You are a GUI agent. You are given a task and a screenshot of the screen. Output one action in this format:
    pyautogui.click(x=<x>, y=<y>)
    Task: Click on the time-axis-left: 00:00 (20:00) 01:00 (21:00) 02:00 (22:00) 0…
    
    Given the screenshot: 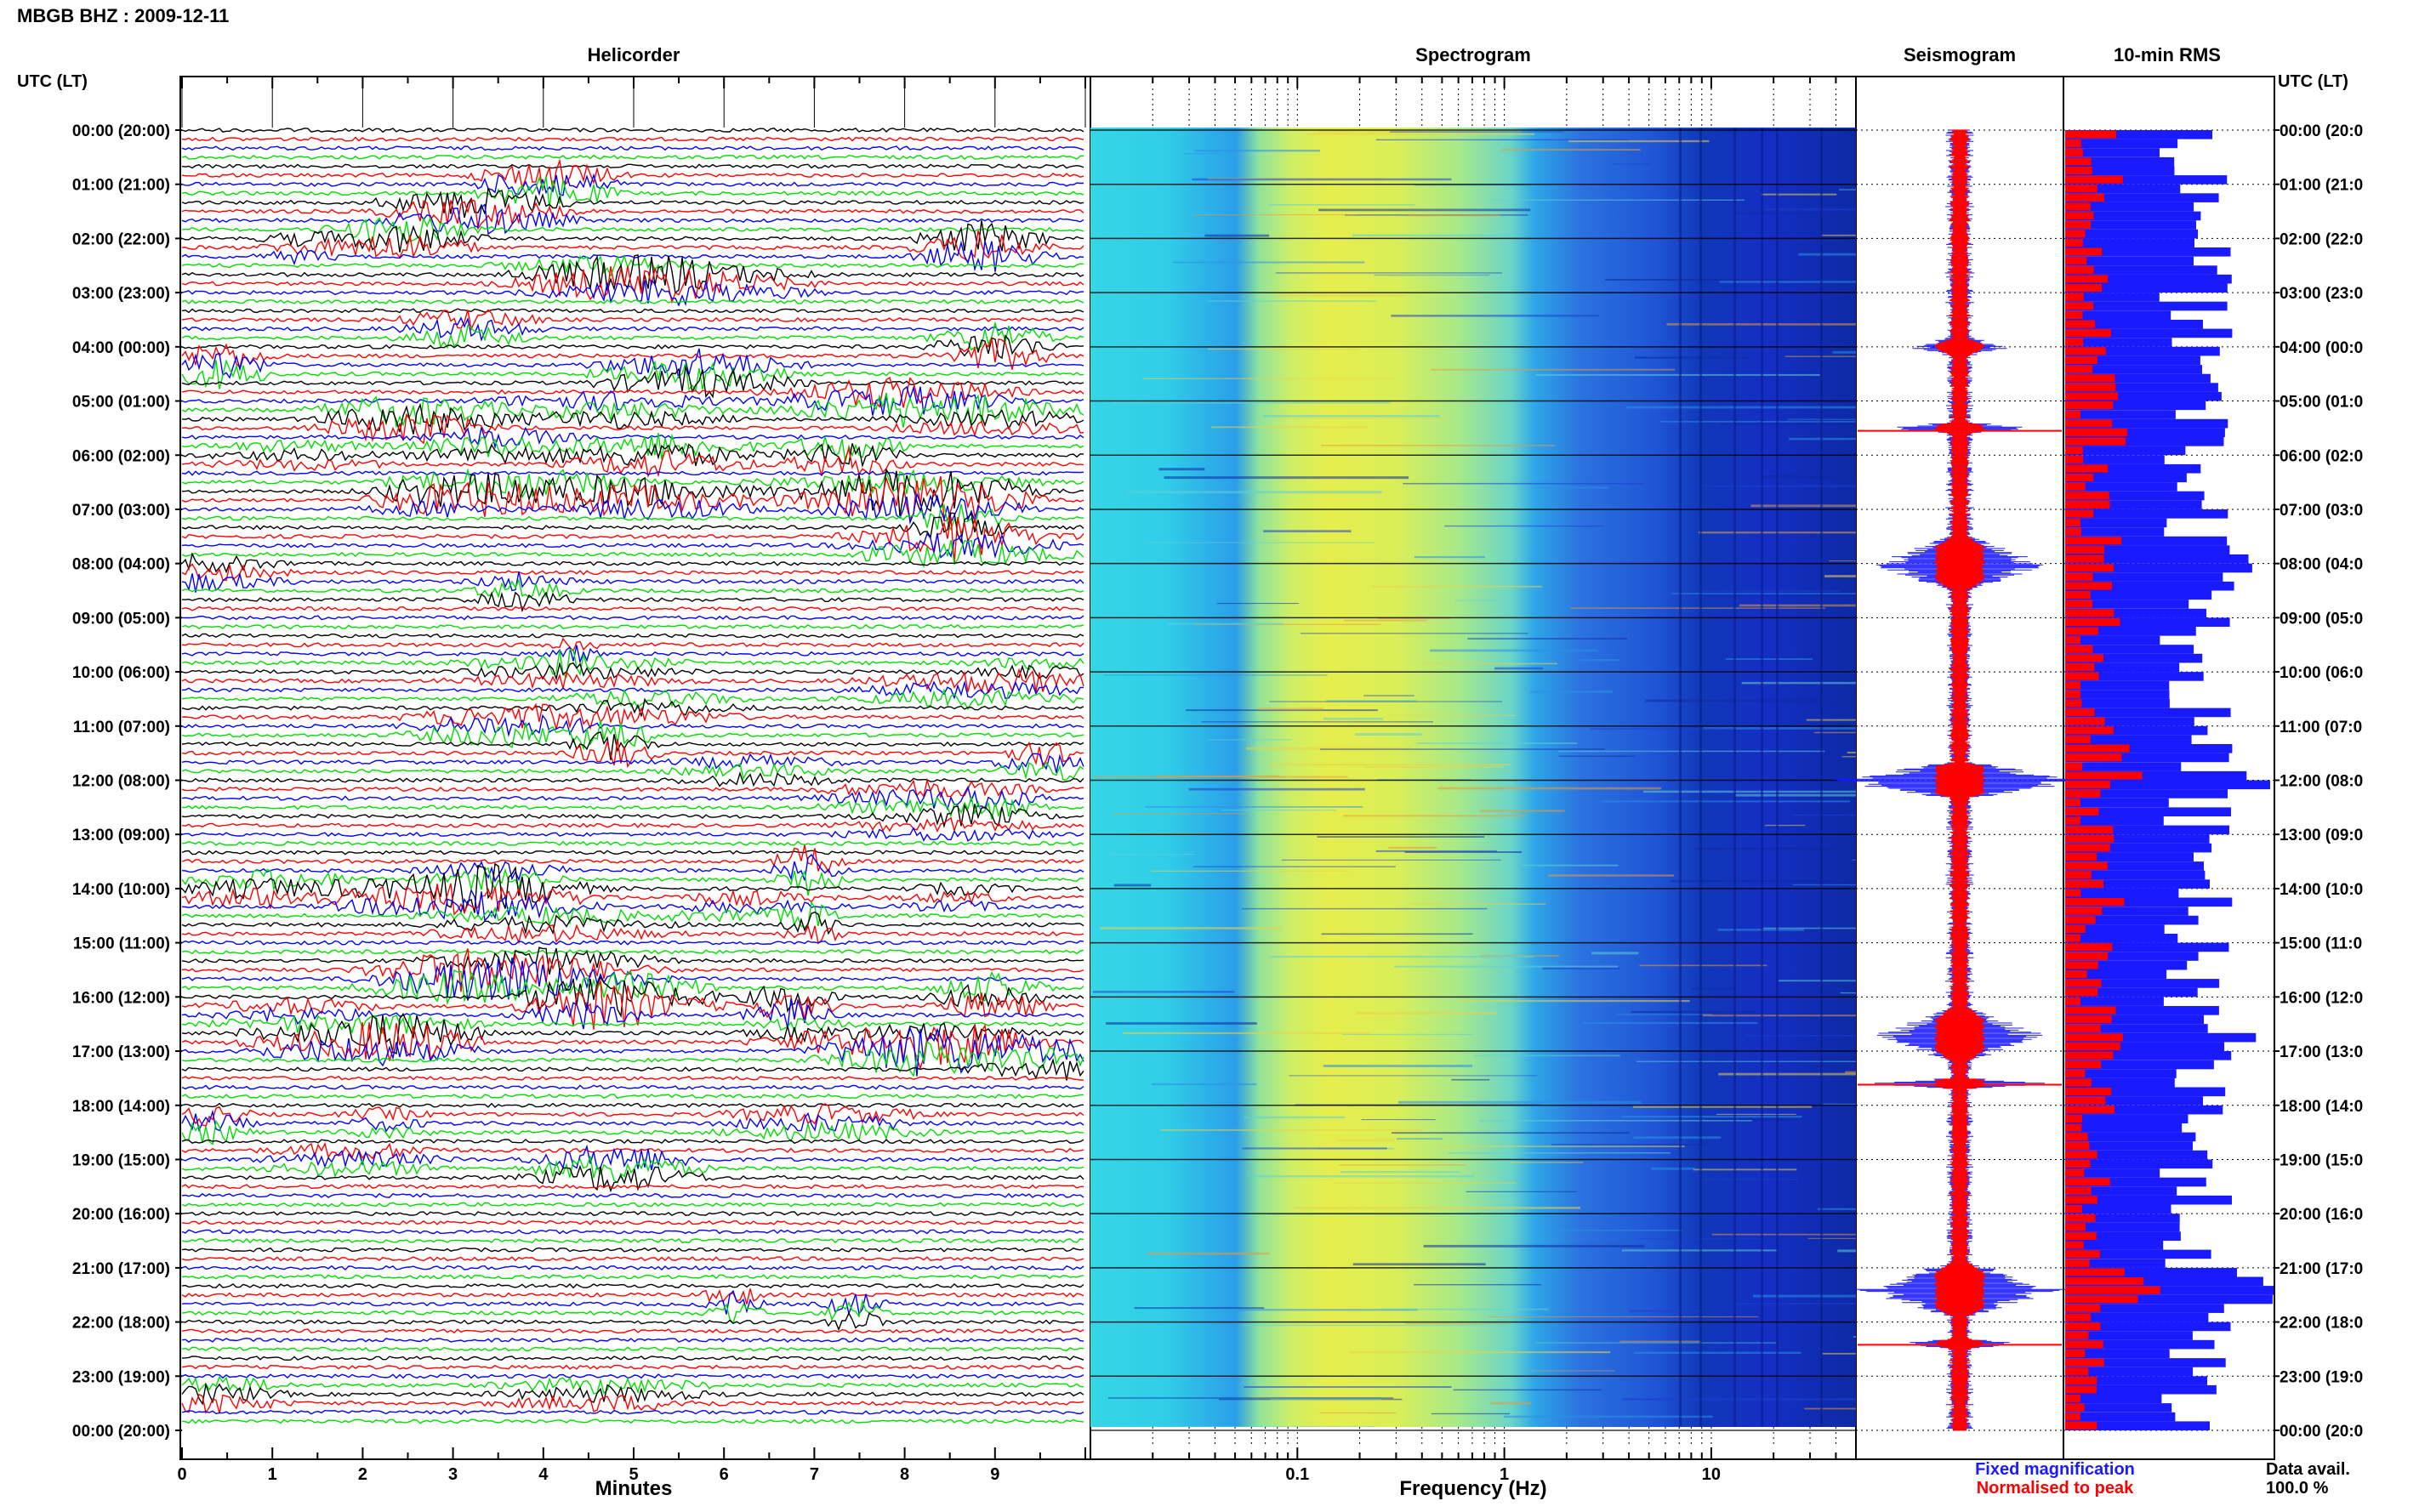 What is the action you would take?
    pyautogui.click(x=127, y=781)
    